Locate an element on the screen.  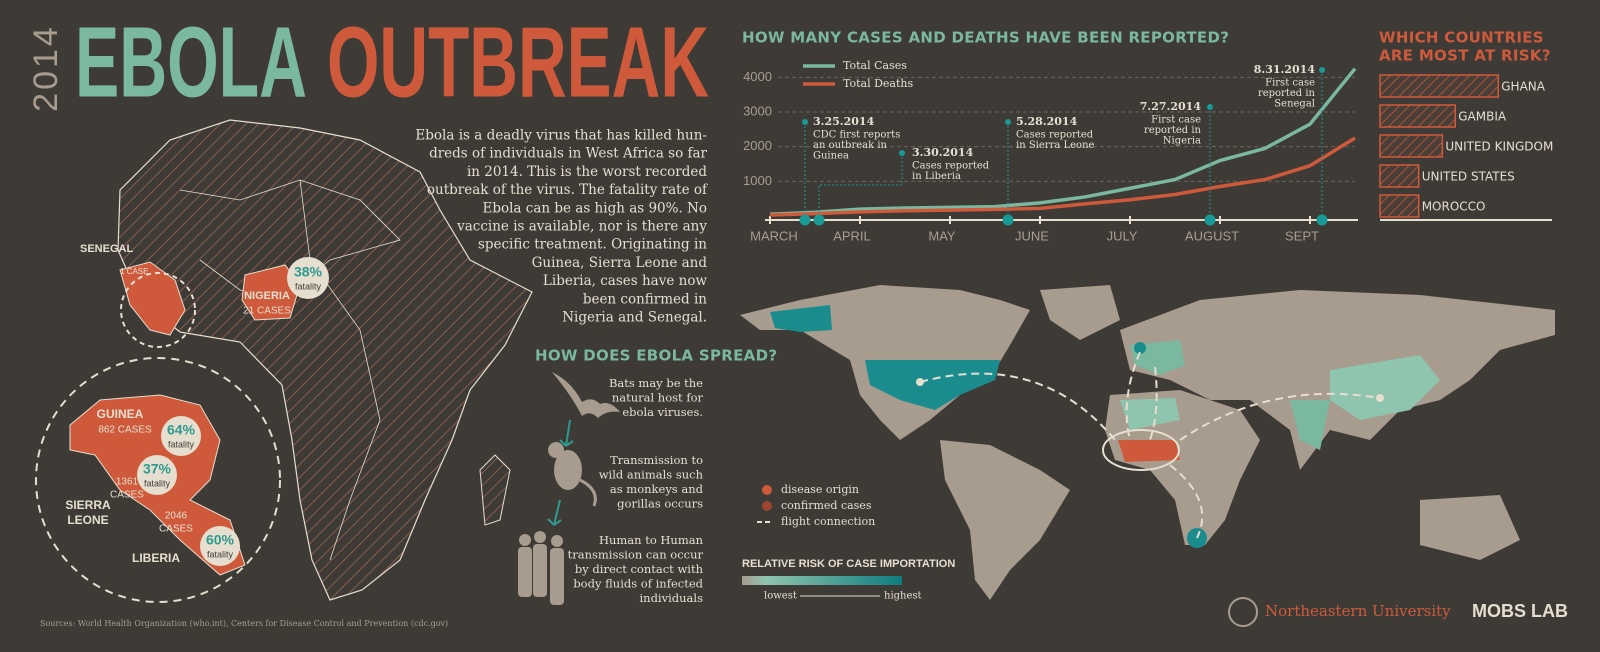
legend-label: confirmed cases is located at coordinates (826, 505).